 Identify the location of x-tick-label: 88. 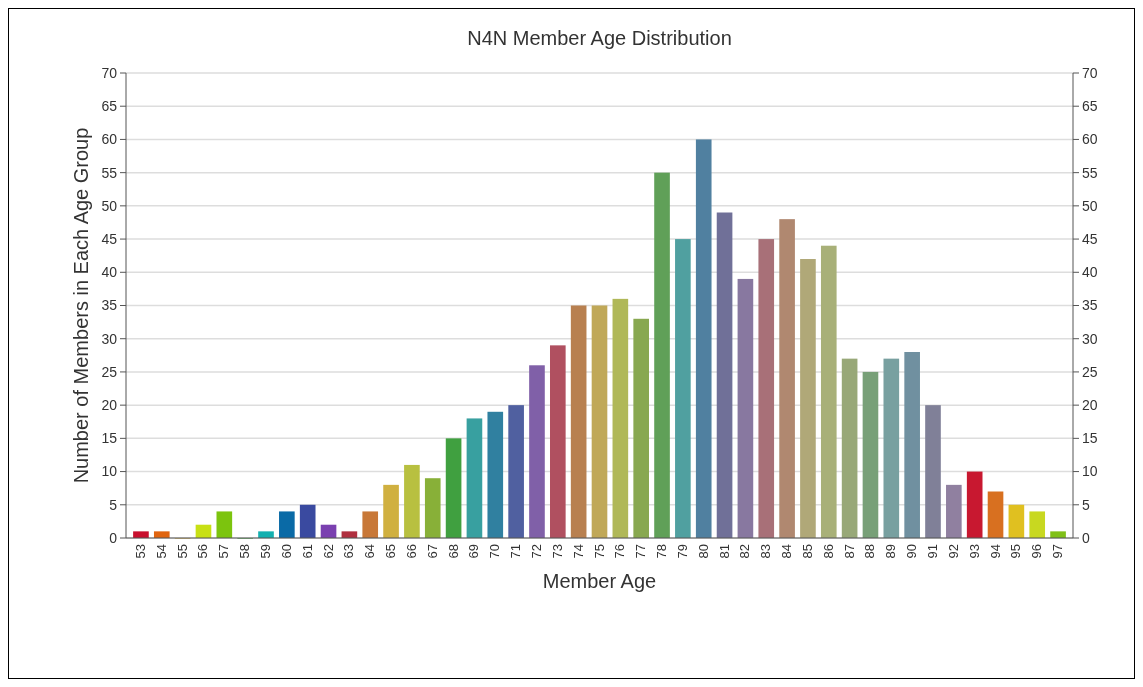
(870, 551).